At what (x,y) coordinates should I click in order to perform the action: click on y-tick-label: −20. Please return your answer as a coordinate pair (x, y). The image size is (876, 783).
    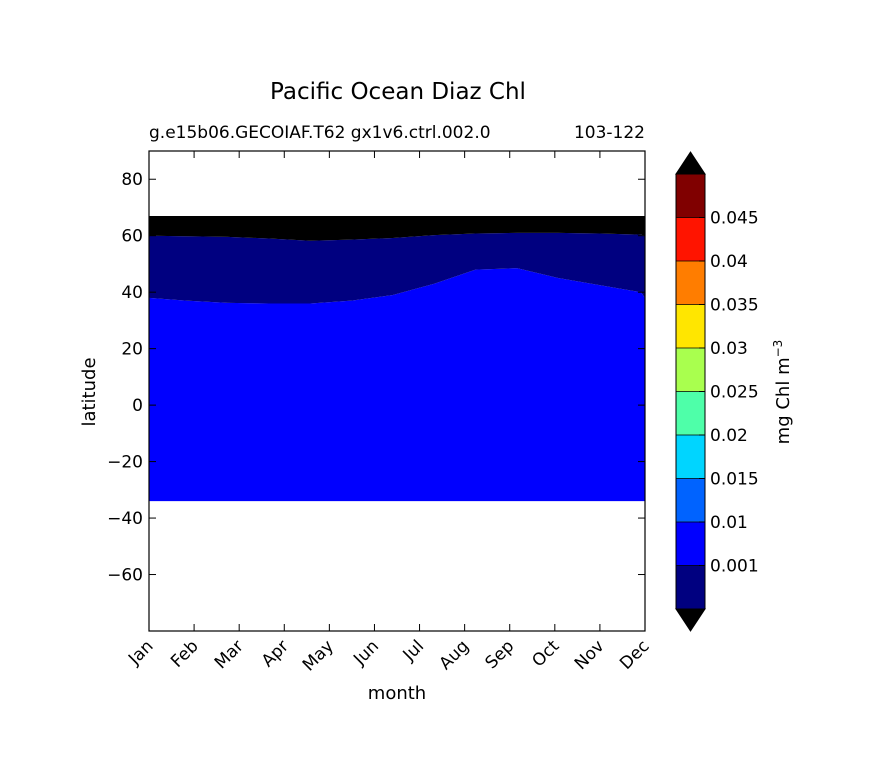
    Looking at the image, I should click on (125, 463).